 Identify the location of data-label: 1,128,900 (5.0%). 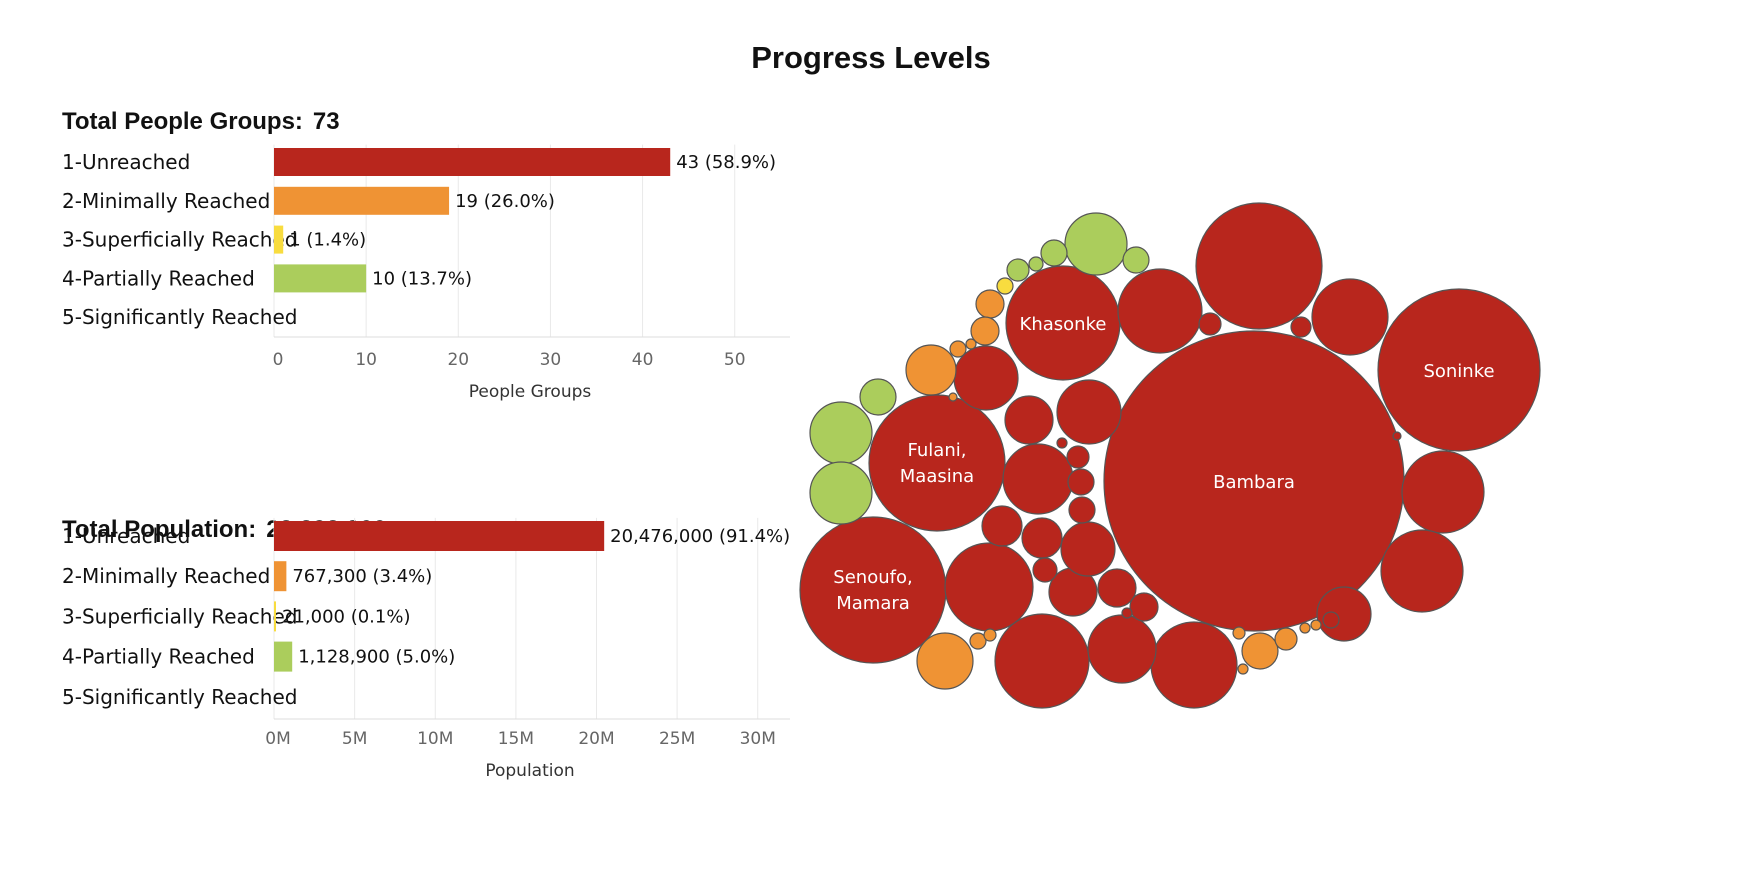
(376, 657).